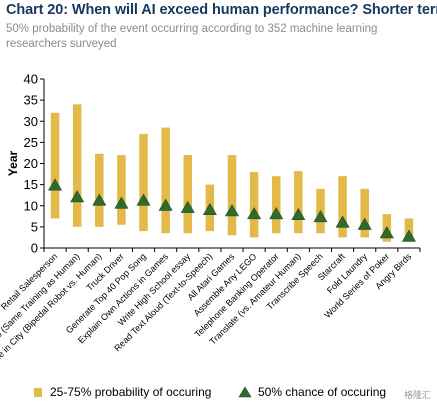 The image size is (437, 407). What do you see at coordinates (13, 163) in the screenshot?
I see `y-axis-title: Year` at bounding box center [13, 163].